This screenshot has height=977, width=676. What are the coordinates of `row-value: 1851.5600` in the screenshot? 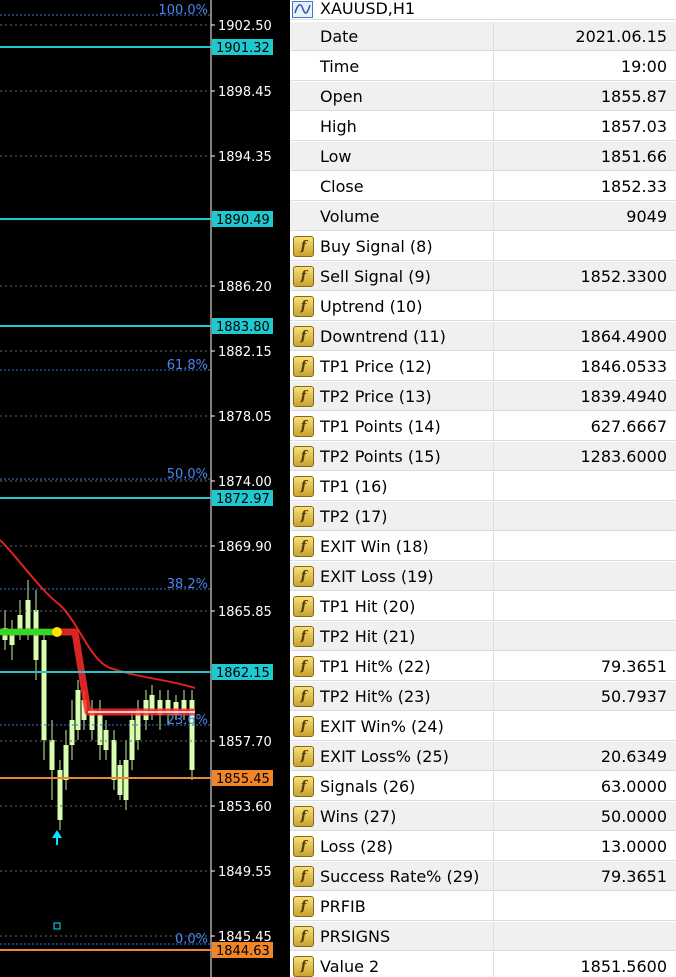 It's located at (585, 964).